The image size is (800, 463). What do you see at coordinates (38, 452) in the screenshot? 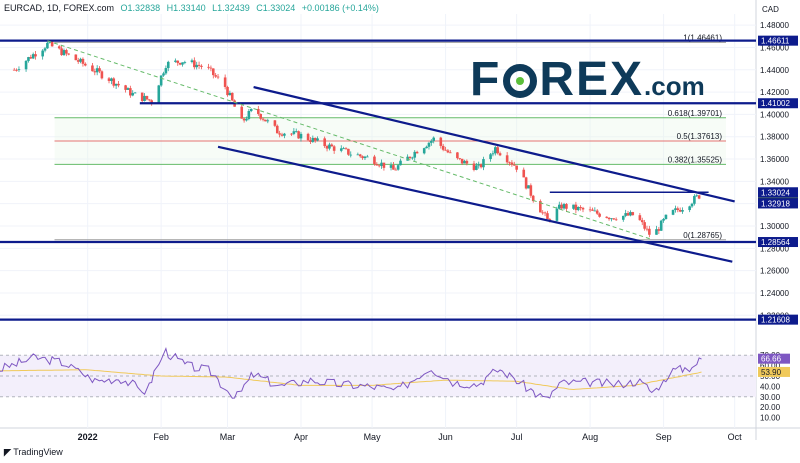
I see `tradingview-label: TradingView` at bounding box center [38, 452].